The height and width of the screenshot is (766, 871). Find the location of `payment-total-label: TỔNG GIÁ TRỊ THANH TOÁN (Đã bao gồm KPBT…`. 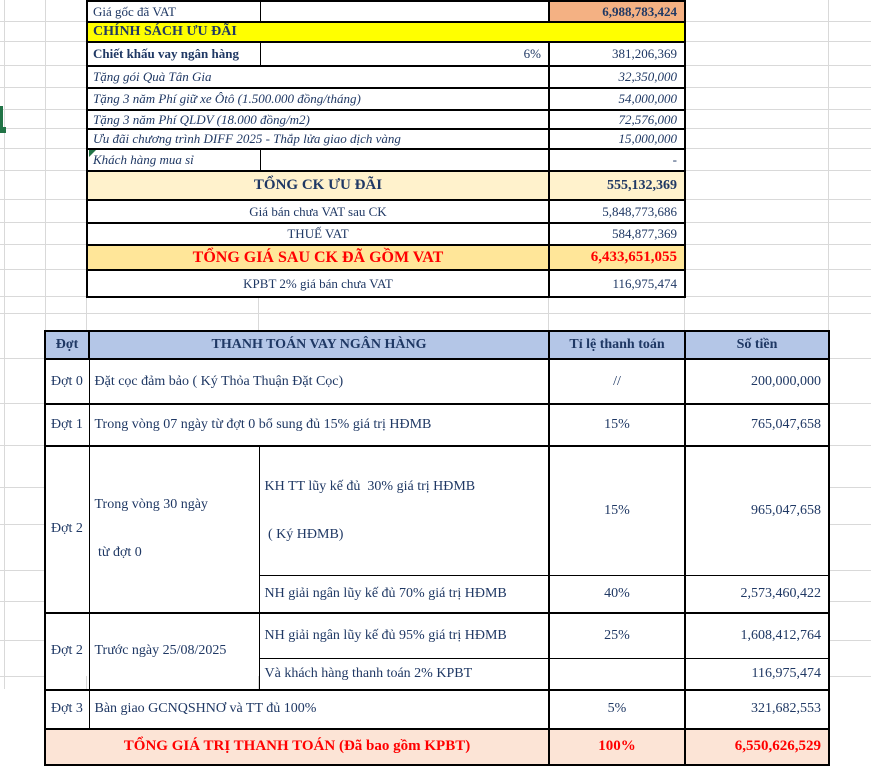

payment-total-label: TỔNG GIÁ TRỊ THANH TOÁN (Đã bao gồm KPBT… is located at coordinates (297, 746).